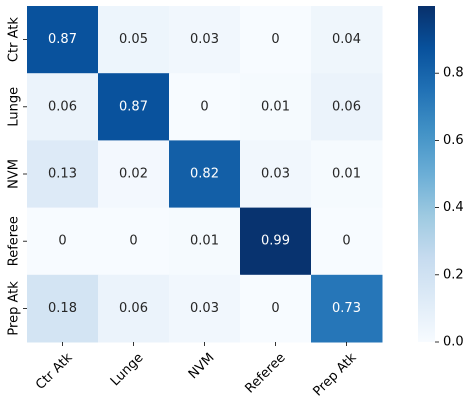 This screenshot has height=415, width=474. I want to click on cell-value-label: 0.73, so click(346, 308).